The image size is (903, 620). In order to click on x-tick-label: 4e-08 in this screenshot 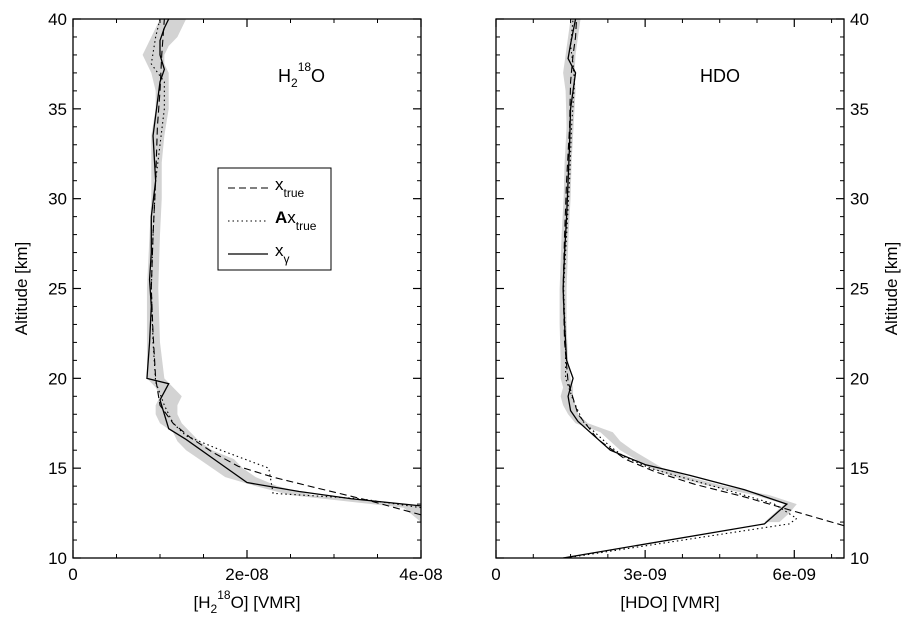, I will do `click(420, 574)`.